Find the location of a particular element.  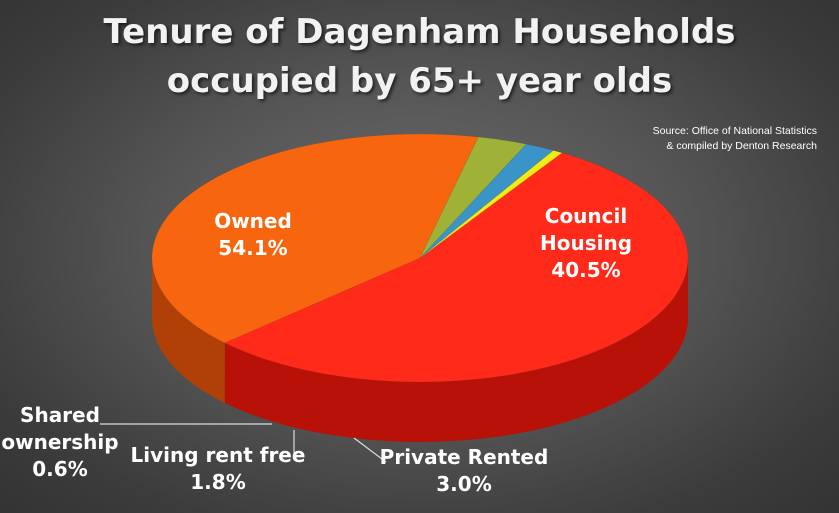

chart-title-line-2: occupied by 65+ year olds is located at coordinates (419, 81).